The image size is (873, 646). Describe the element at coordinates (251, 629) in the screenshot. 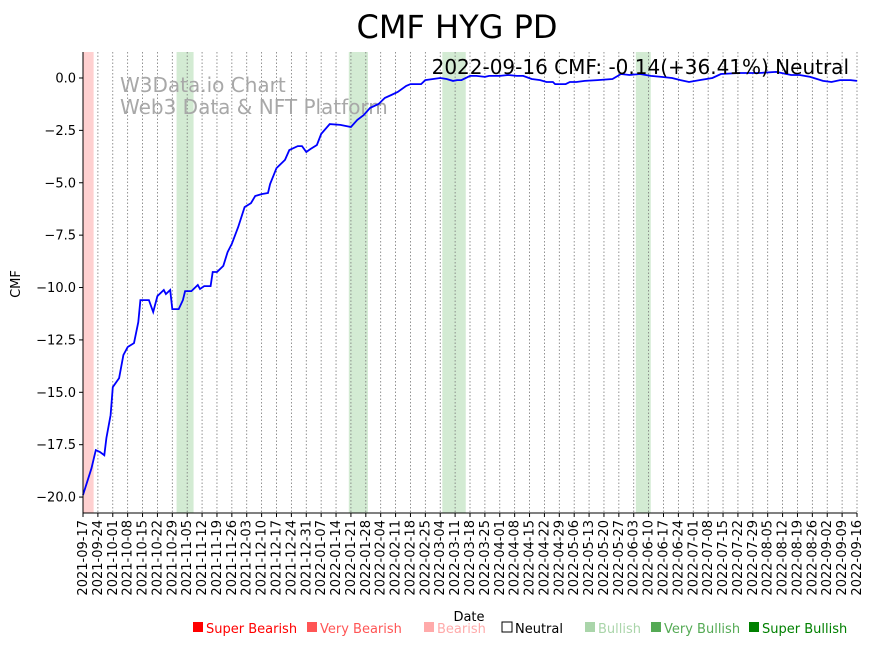

I see `legend-label: Super Bearish` at that location.